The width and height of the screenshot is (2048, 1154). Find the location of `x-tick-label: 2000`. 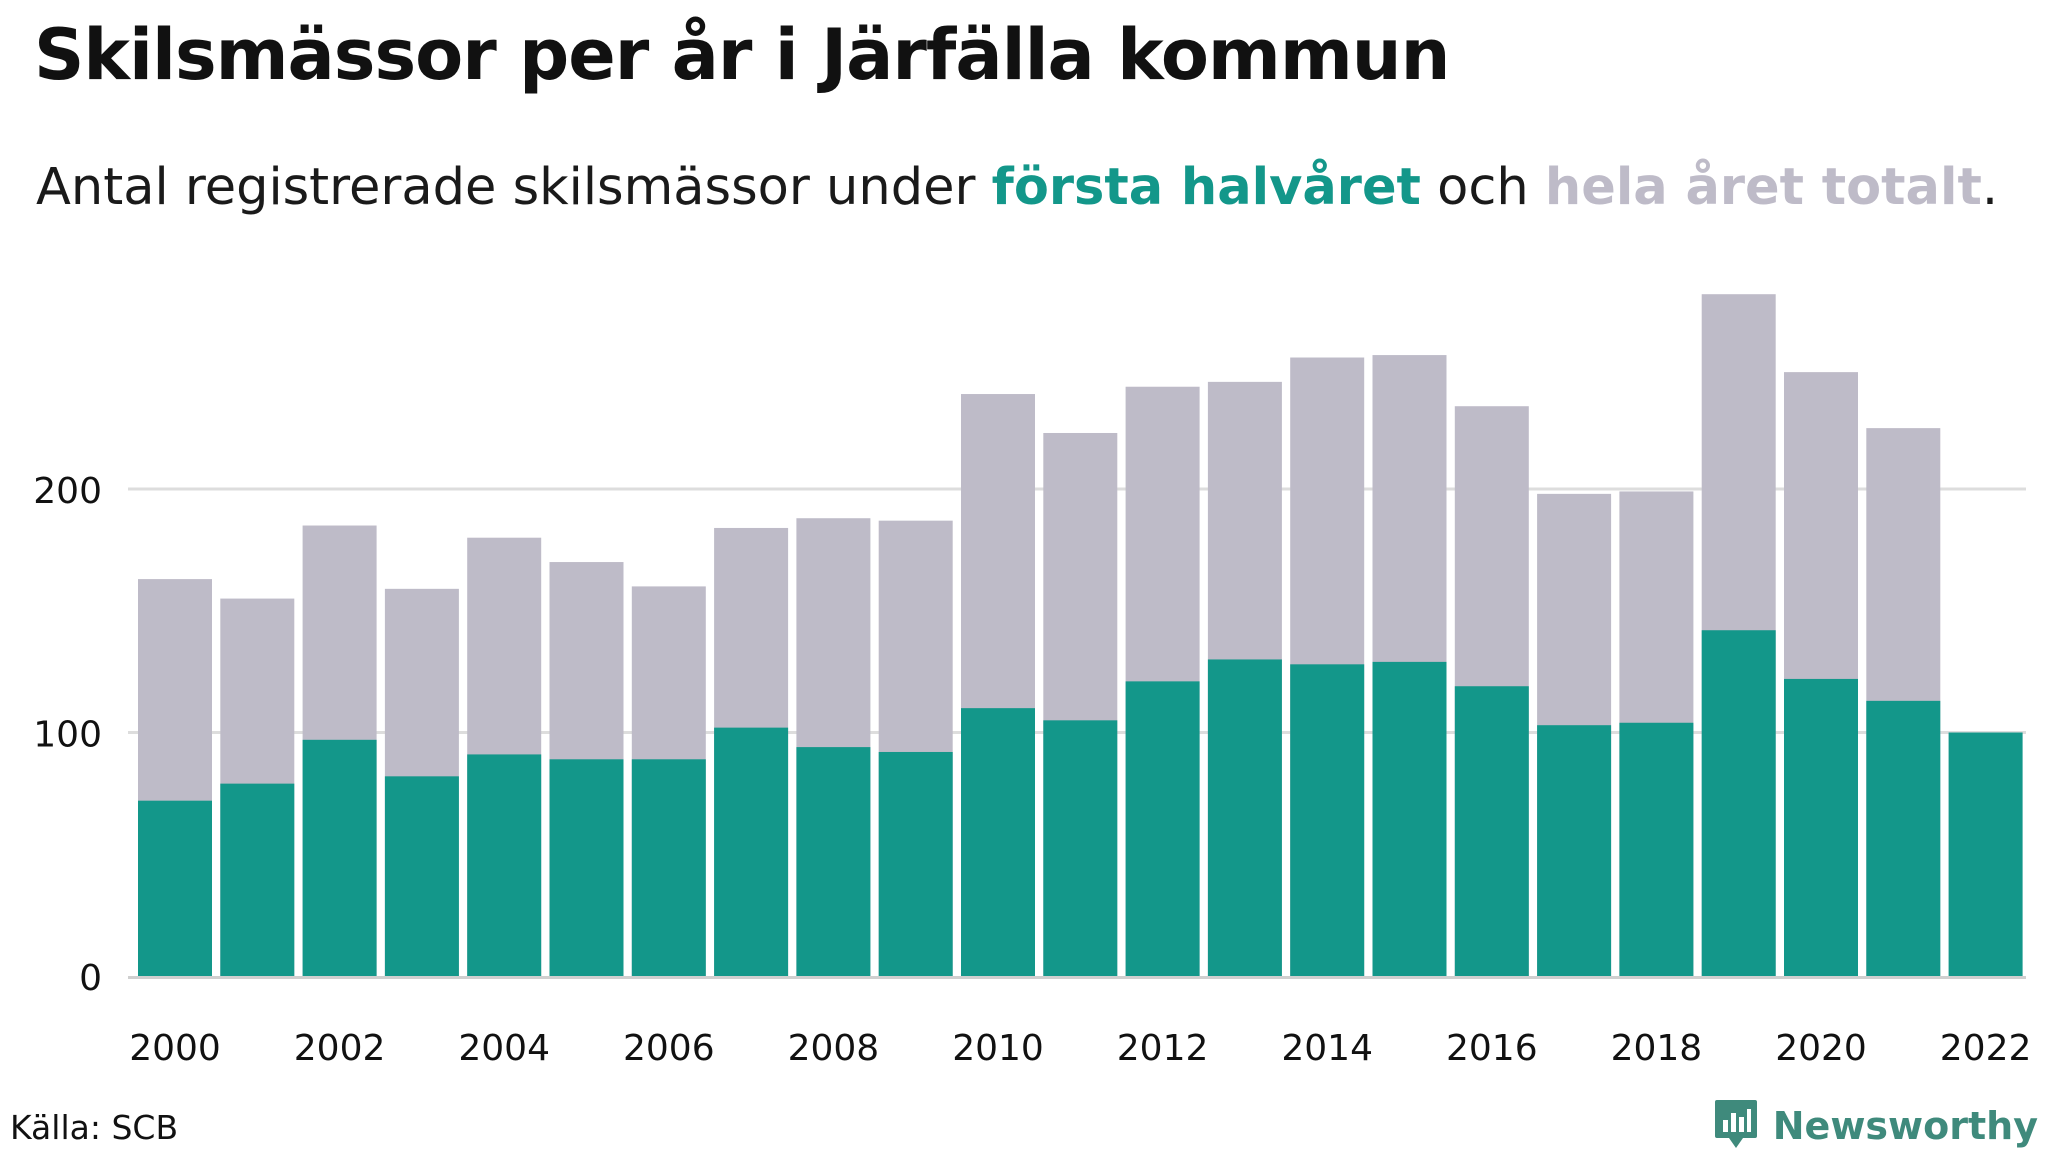

x-tick-label: 2000 is located at coordinates (175, 1048).